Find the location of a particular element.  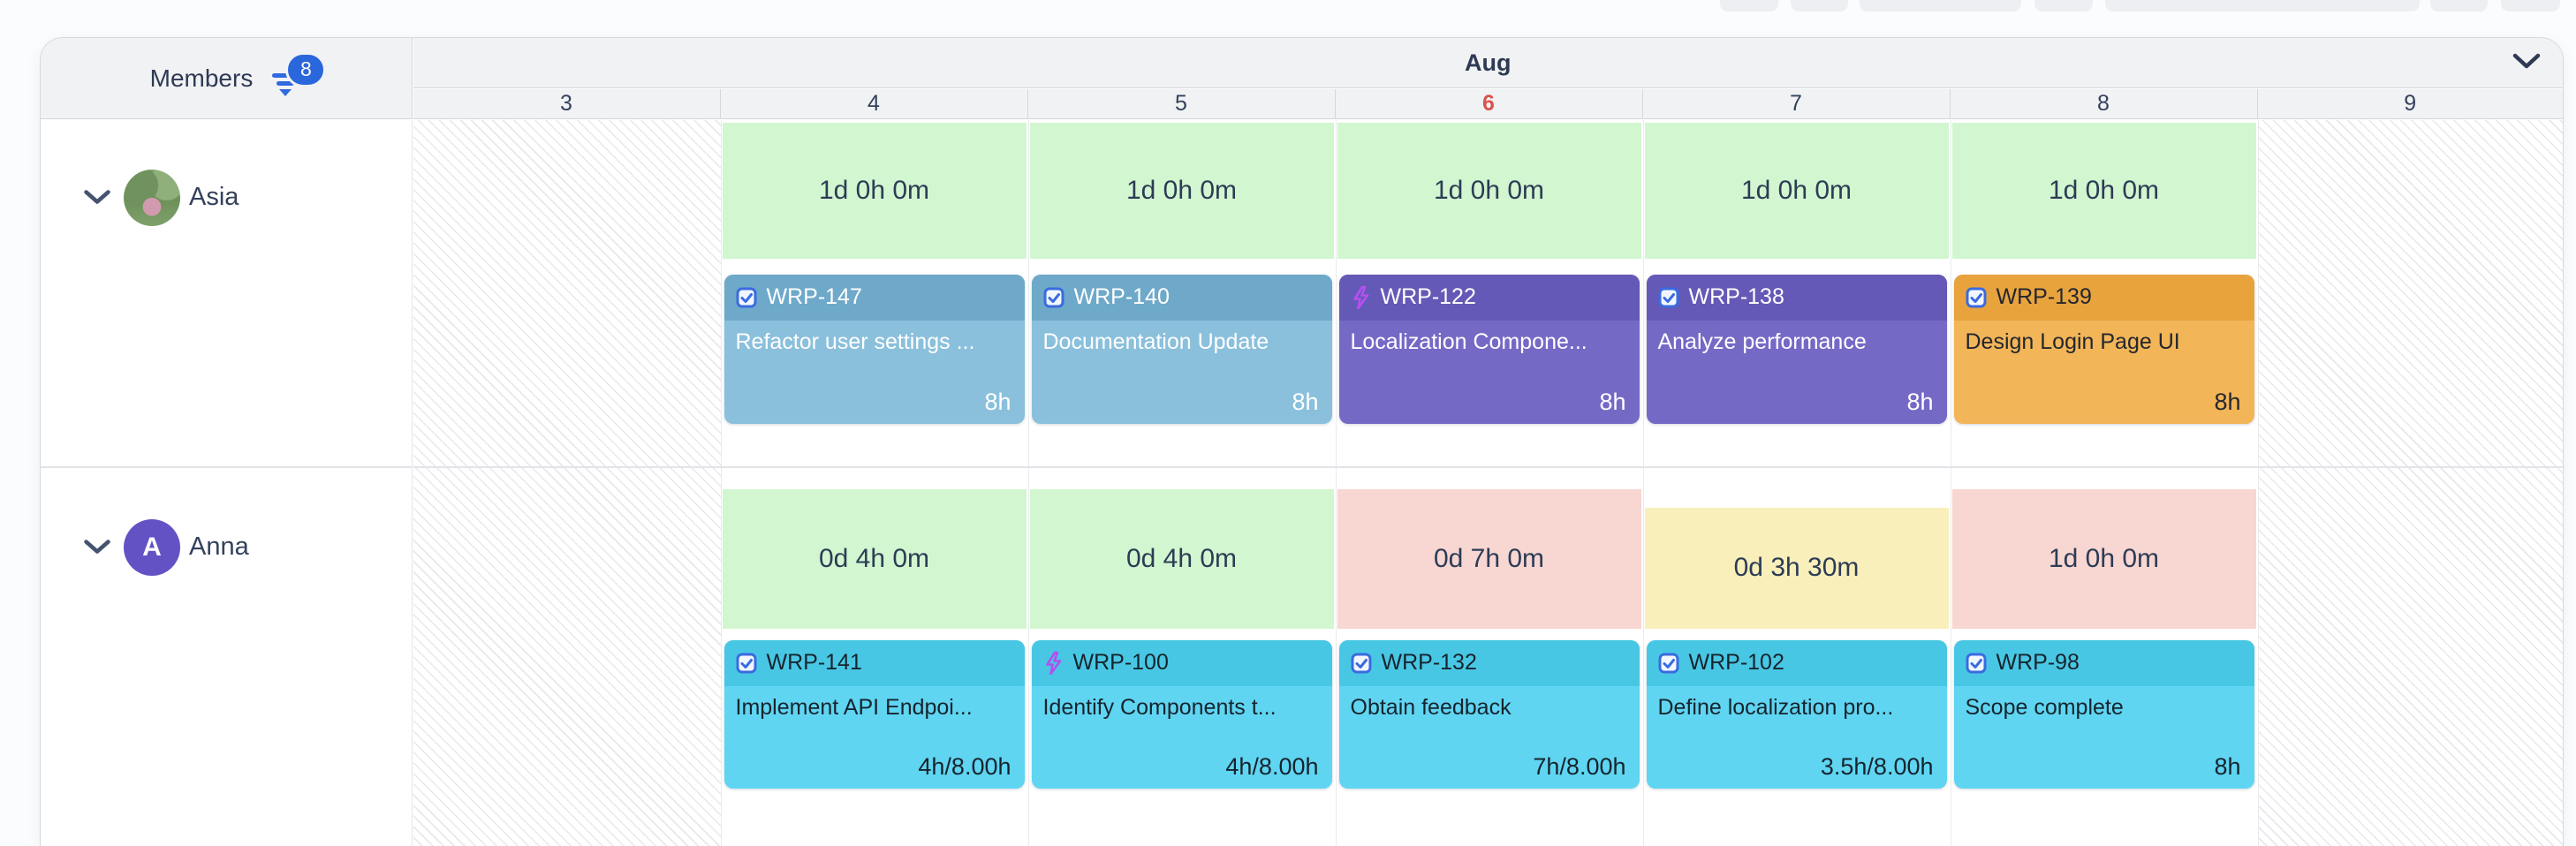

task-key: WRP-132 is located at coordinates (1429, 662).